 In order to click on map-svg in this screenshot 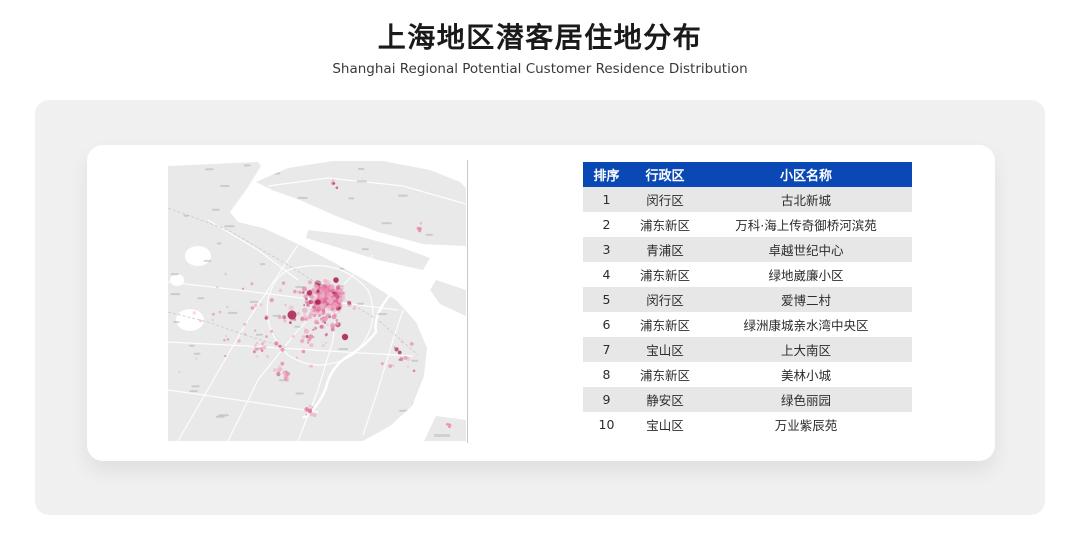, I will do `click(317, 300)`.